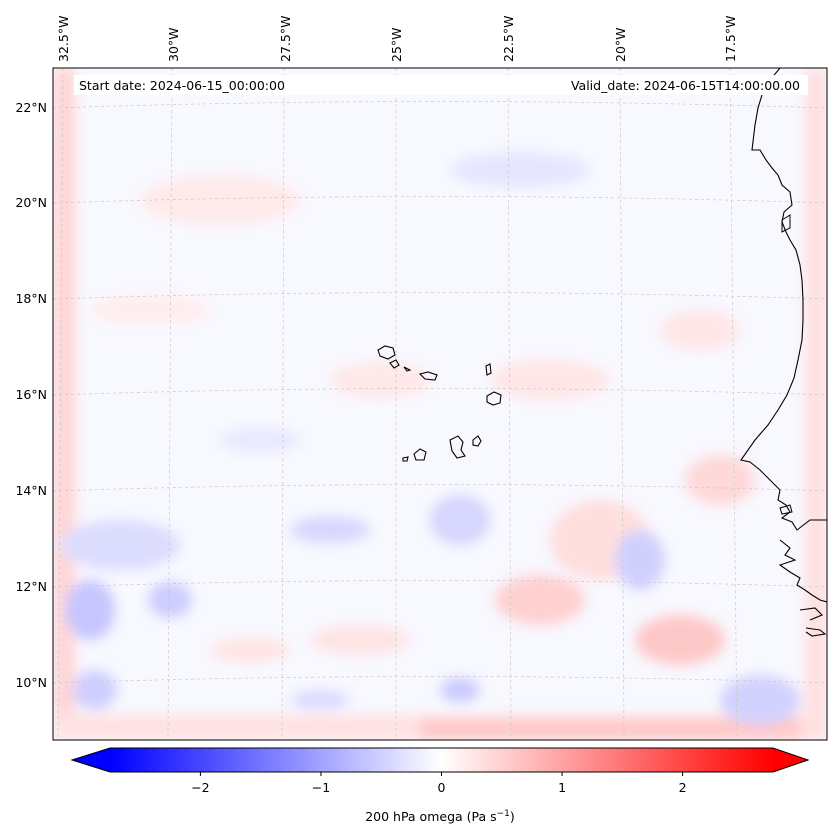 This screenshot has width=837, height=839. What do you see at coordinates (790, 760) in the screenshot?
I see `colorbar-extend-max` at bounding box center [790, 760].